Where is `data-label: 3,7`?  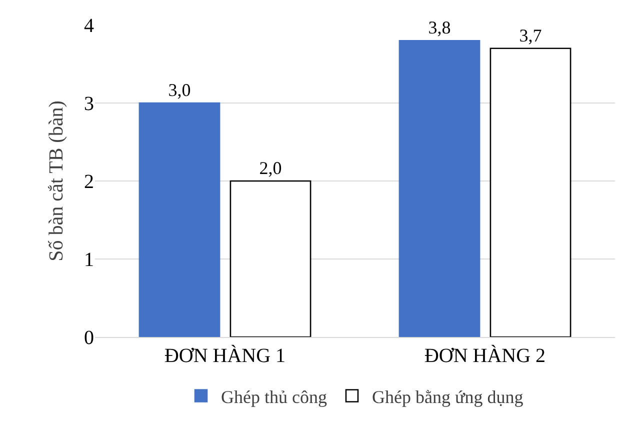
data-label: 3,7 is located at coordinates (530, 35).